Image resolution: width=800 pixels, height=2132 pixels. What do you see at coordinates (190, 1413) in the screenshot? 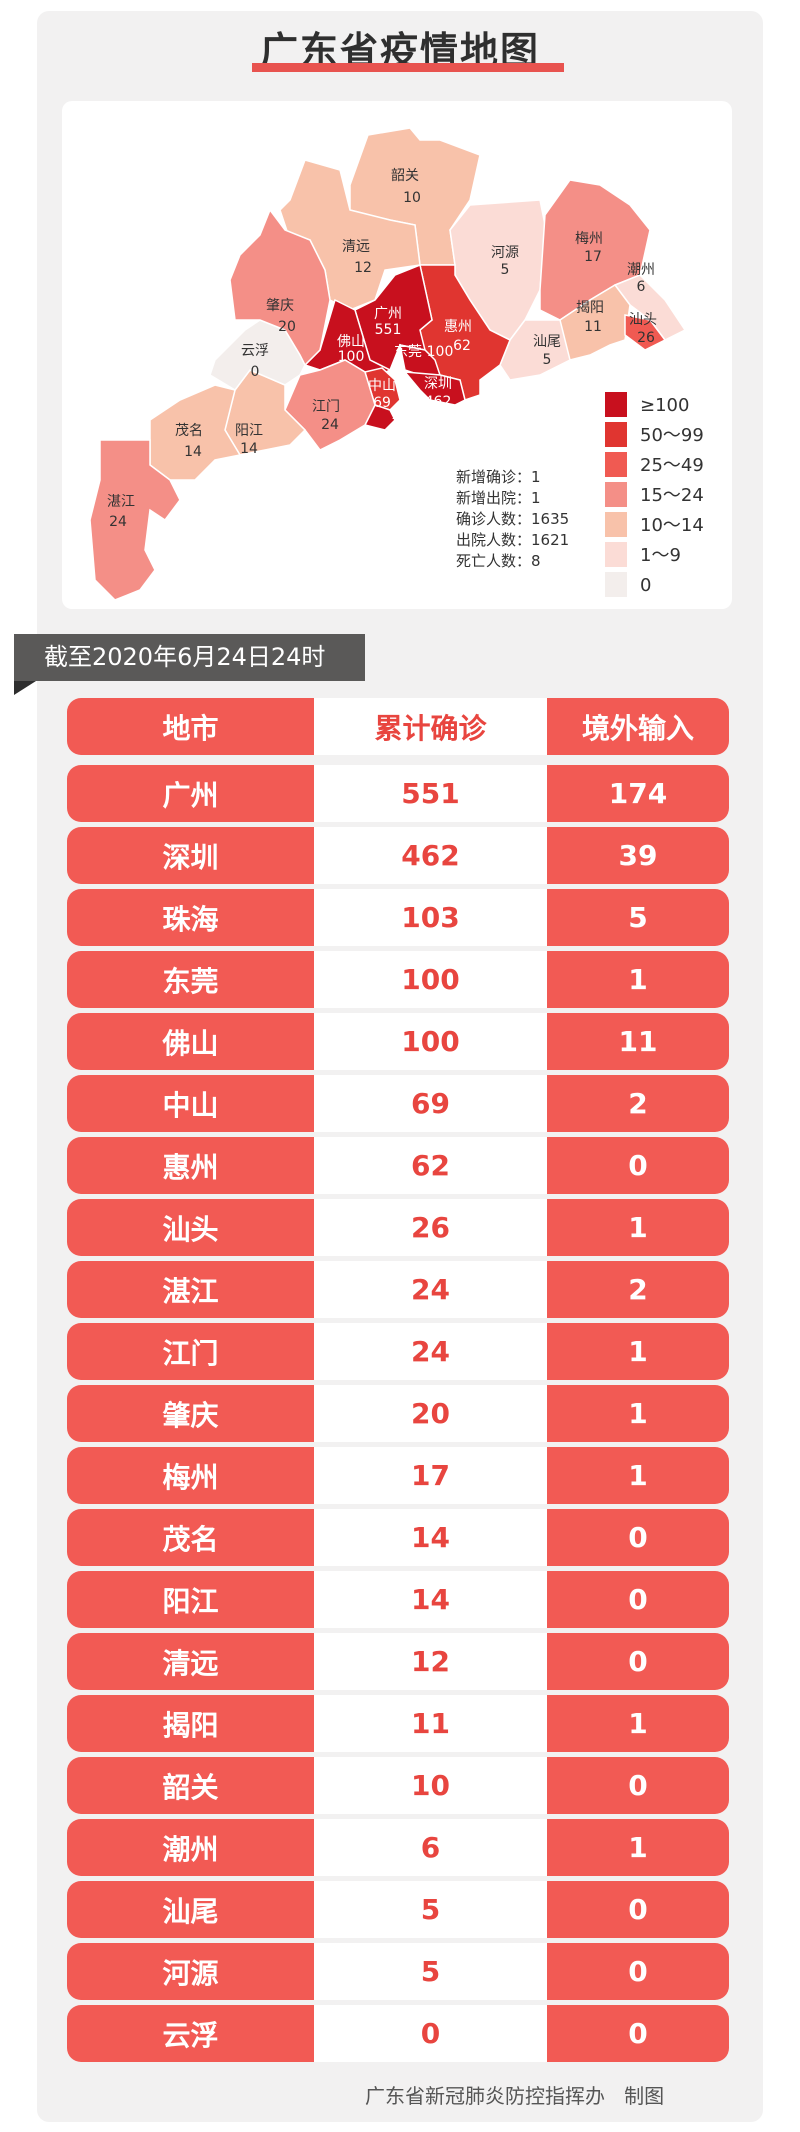
I see `city-cell: 肇庆` at bounding box center [190, 1413].